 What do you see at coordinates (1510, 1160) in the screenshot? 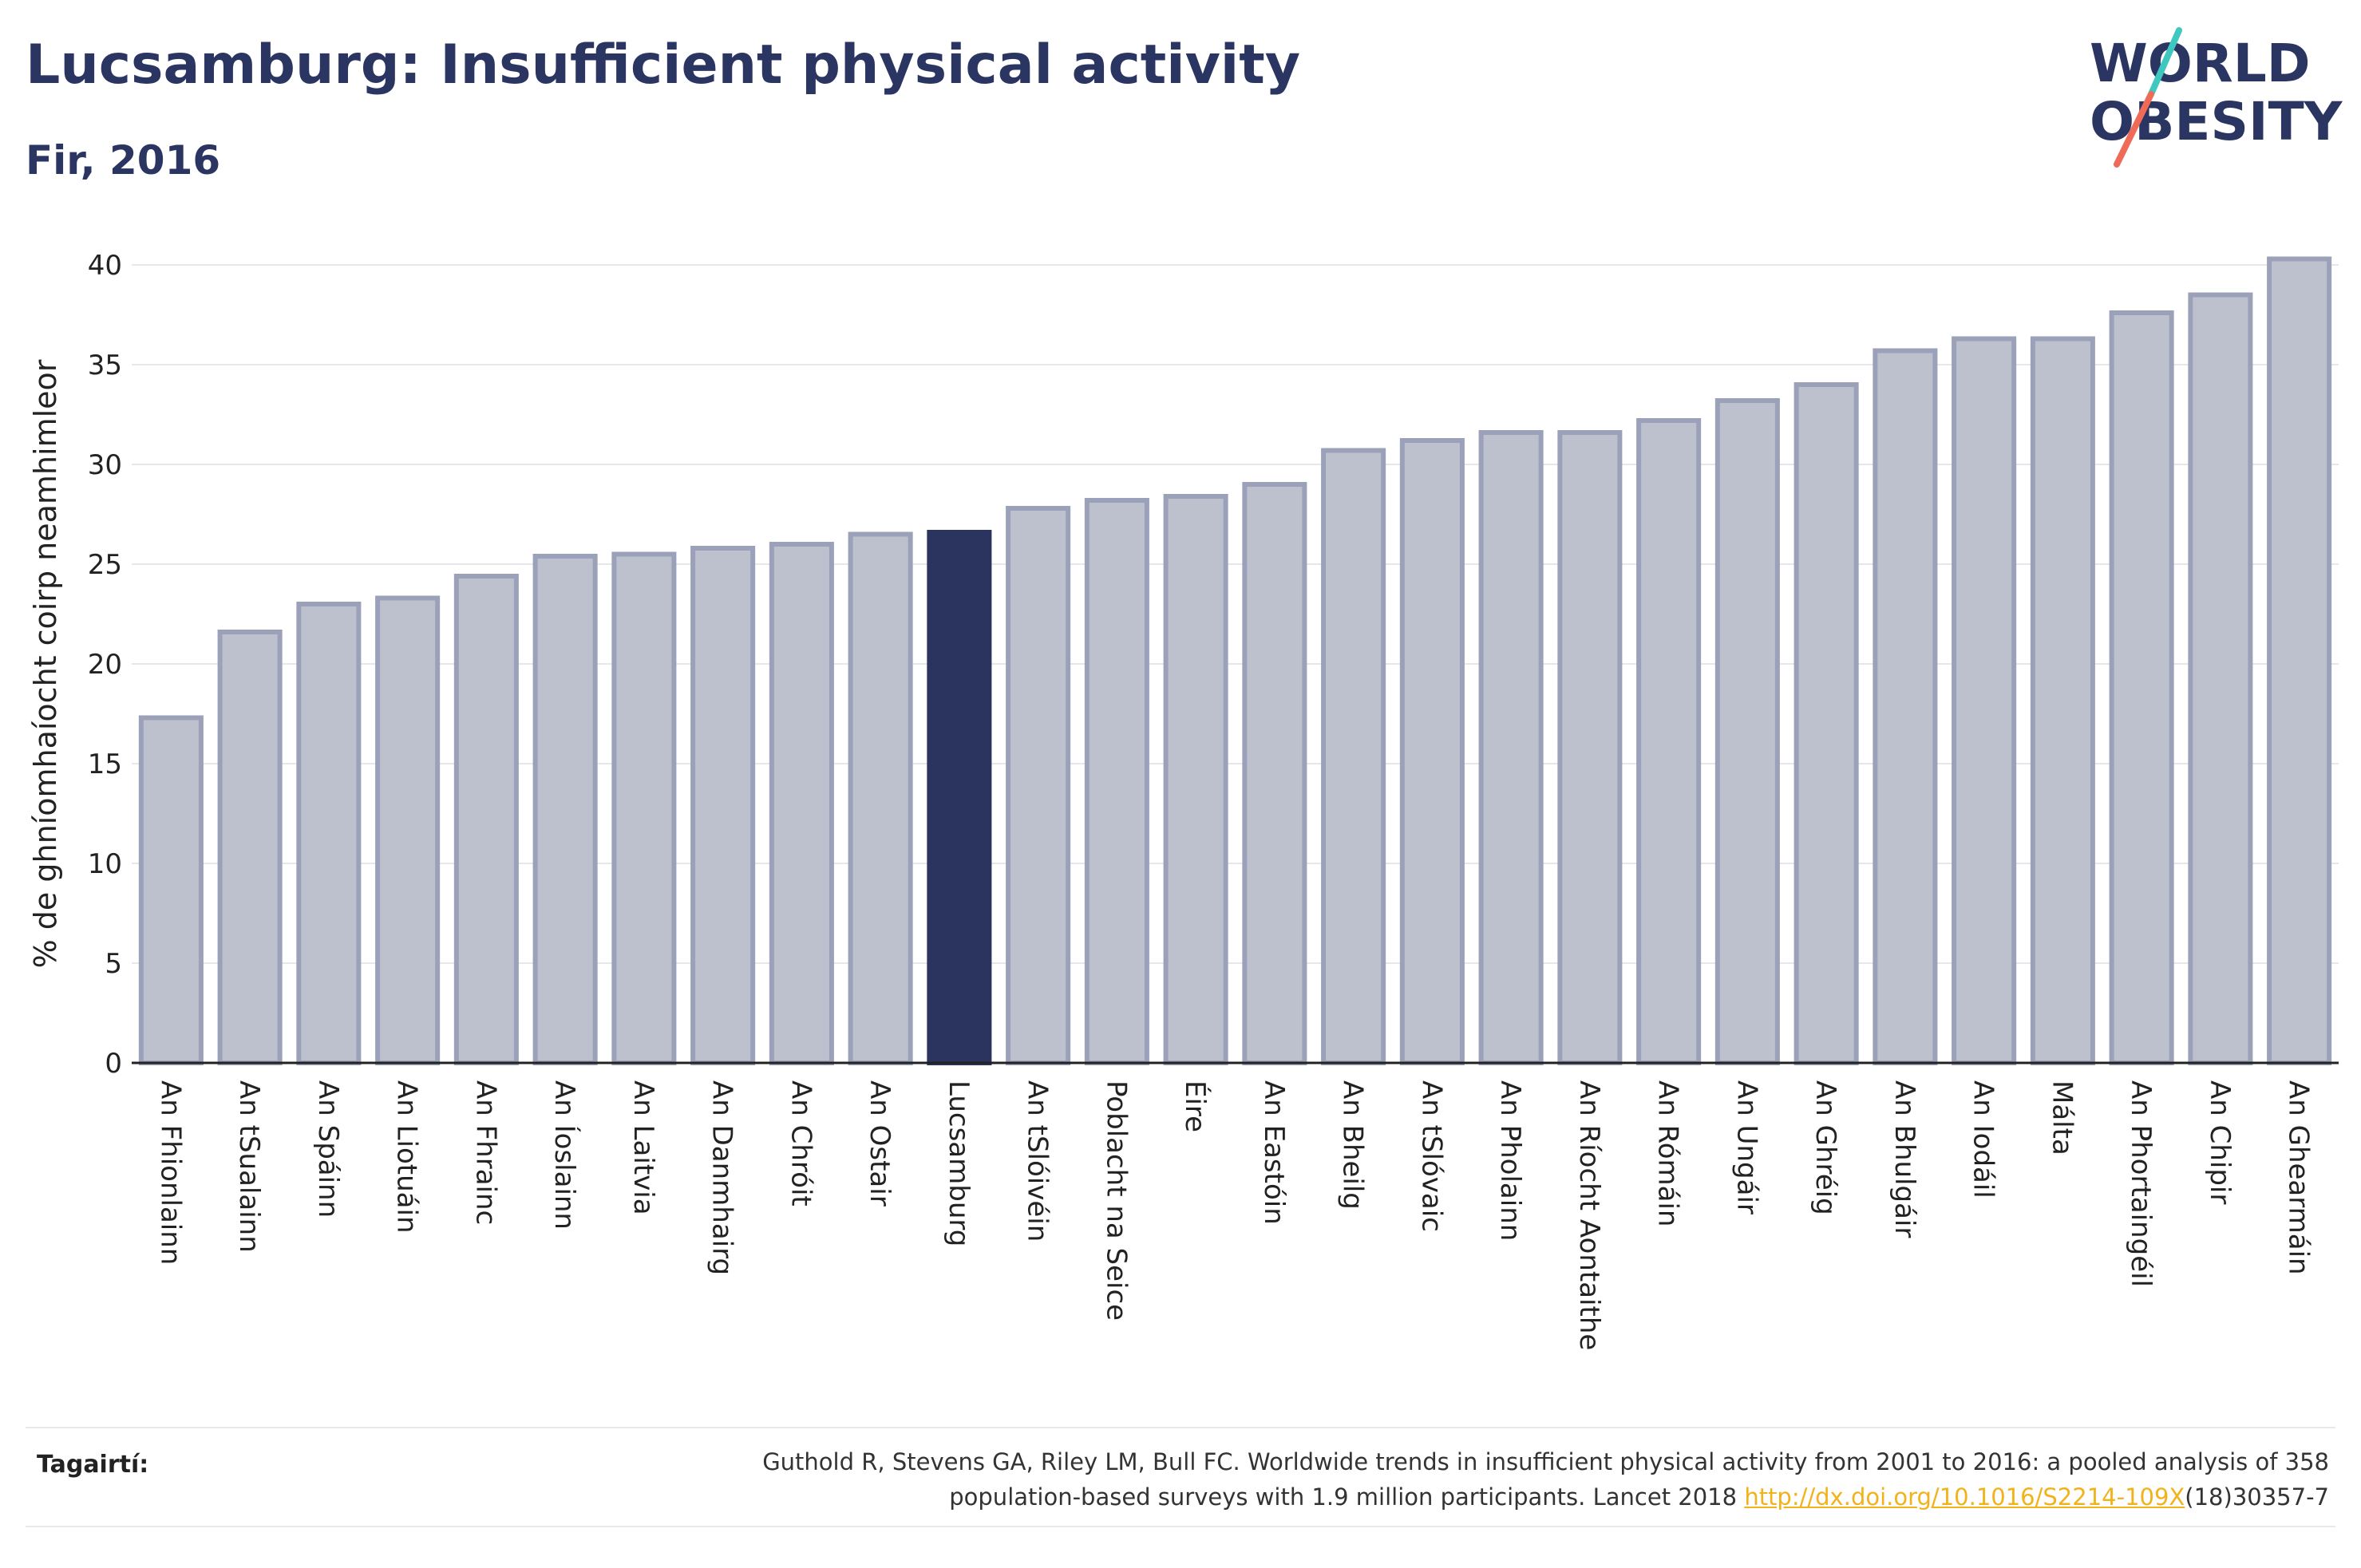
I see `x-tick-label: An Pholainn` at bounding box center [1510, 1160].